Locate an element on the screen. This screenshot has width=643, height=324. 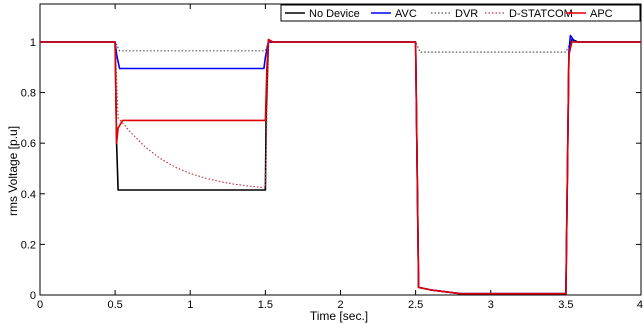
series-line-dvr is located at coordinates (340, 47).